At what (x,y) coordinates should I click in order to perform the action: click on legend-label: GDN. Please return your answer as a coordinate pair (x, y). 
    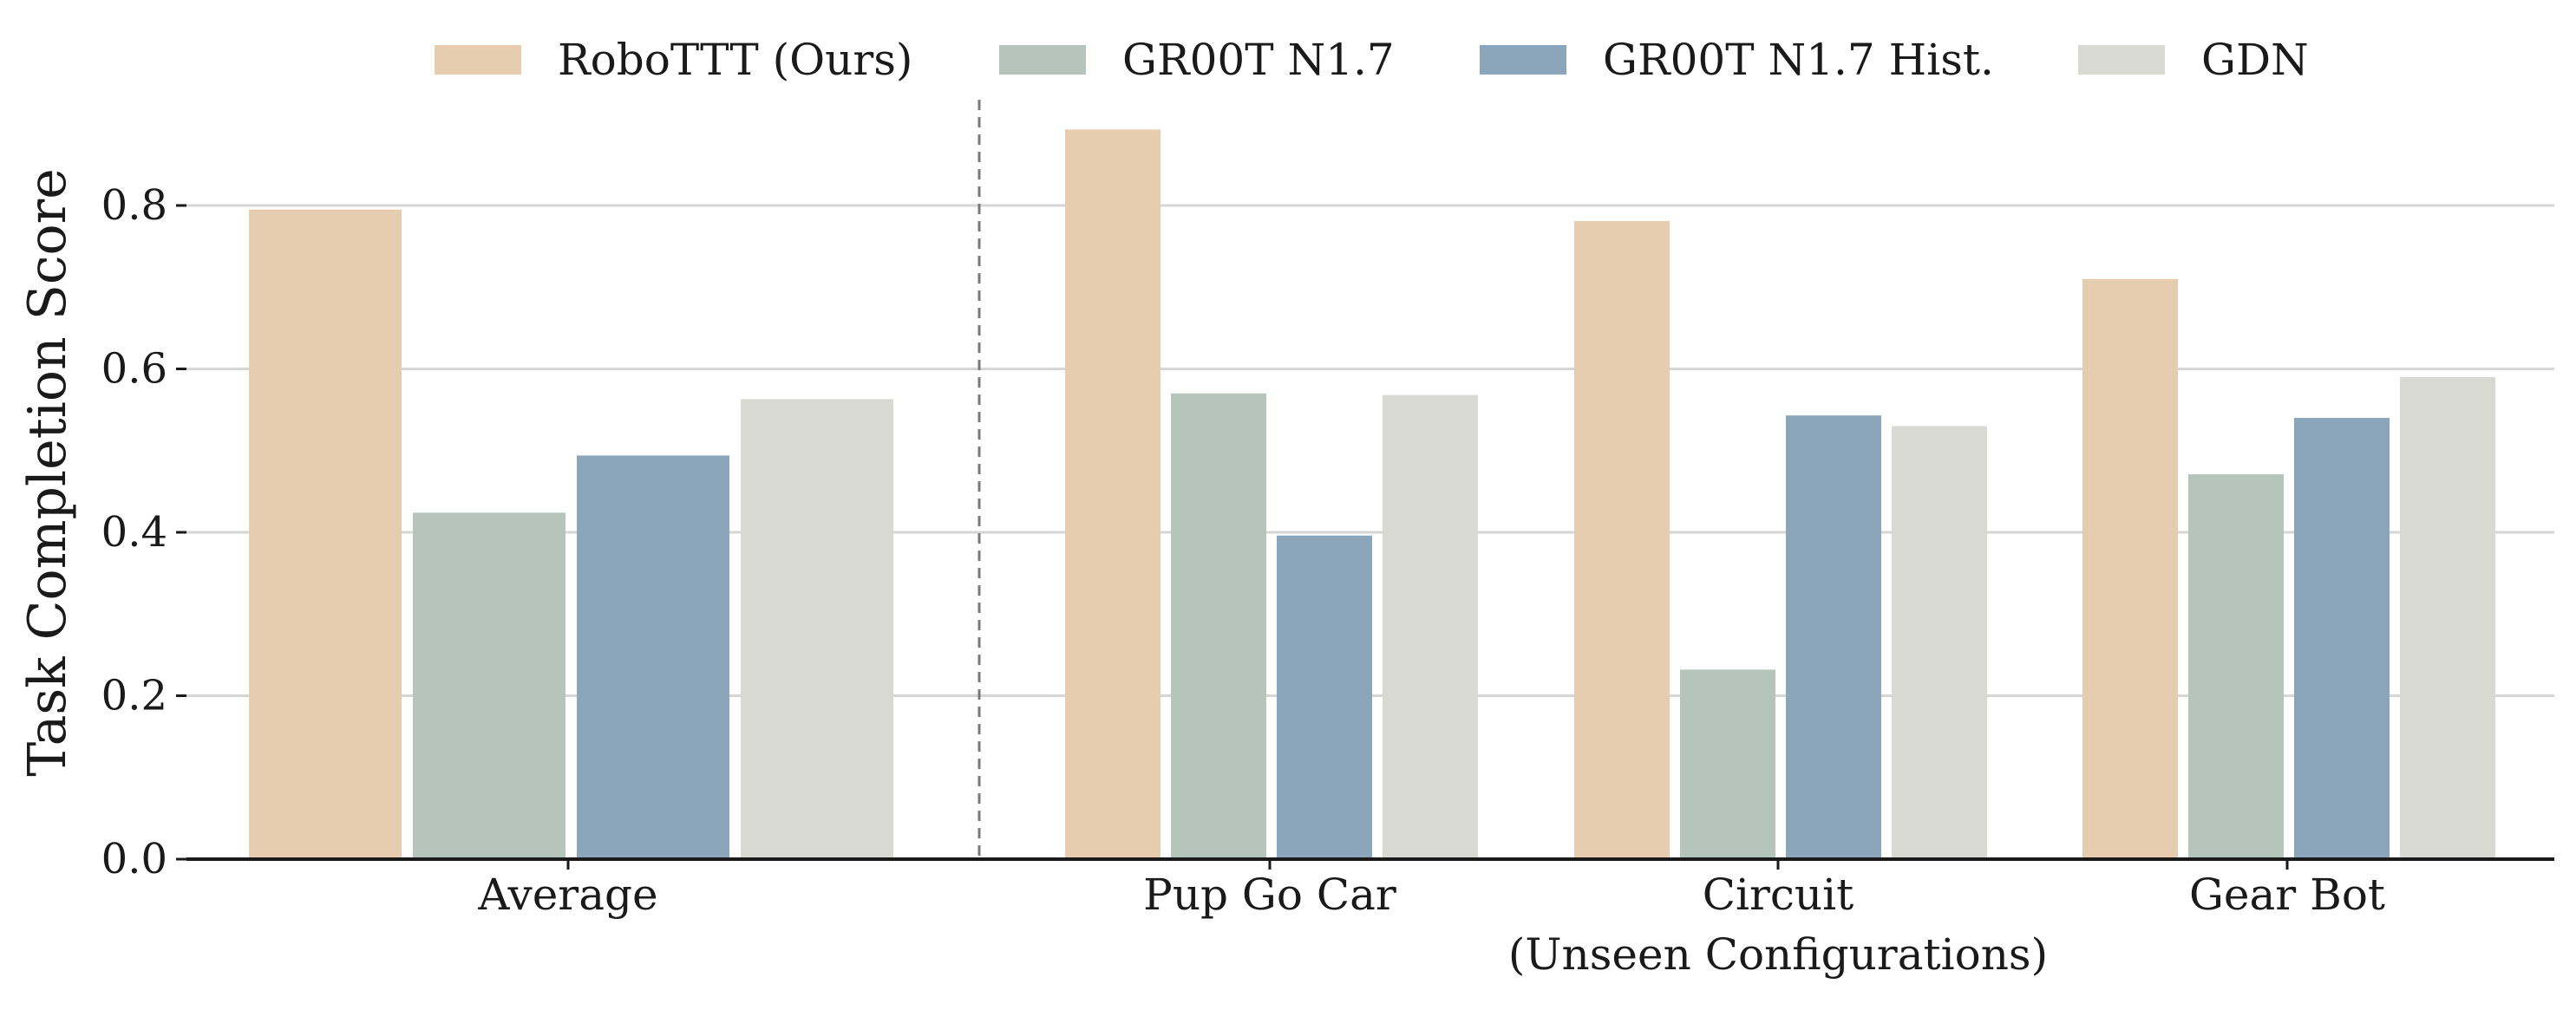
    Looking at the image, I should click on (2255, 60).